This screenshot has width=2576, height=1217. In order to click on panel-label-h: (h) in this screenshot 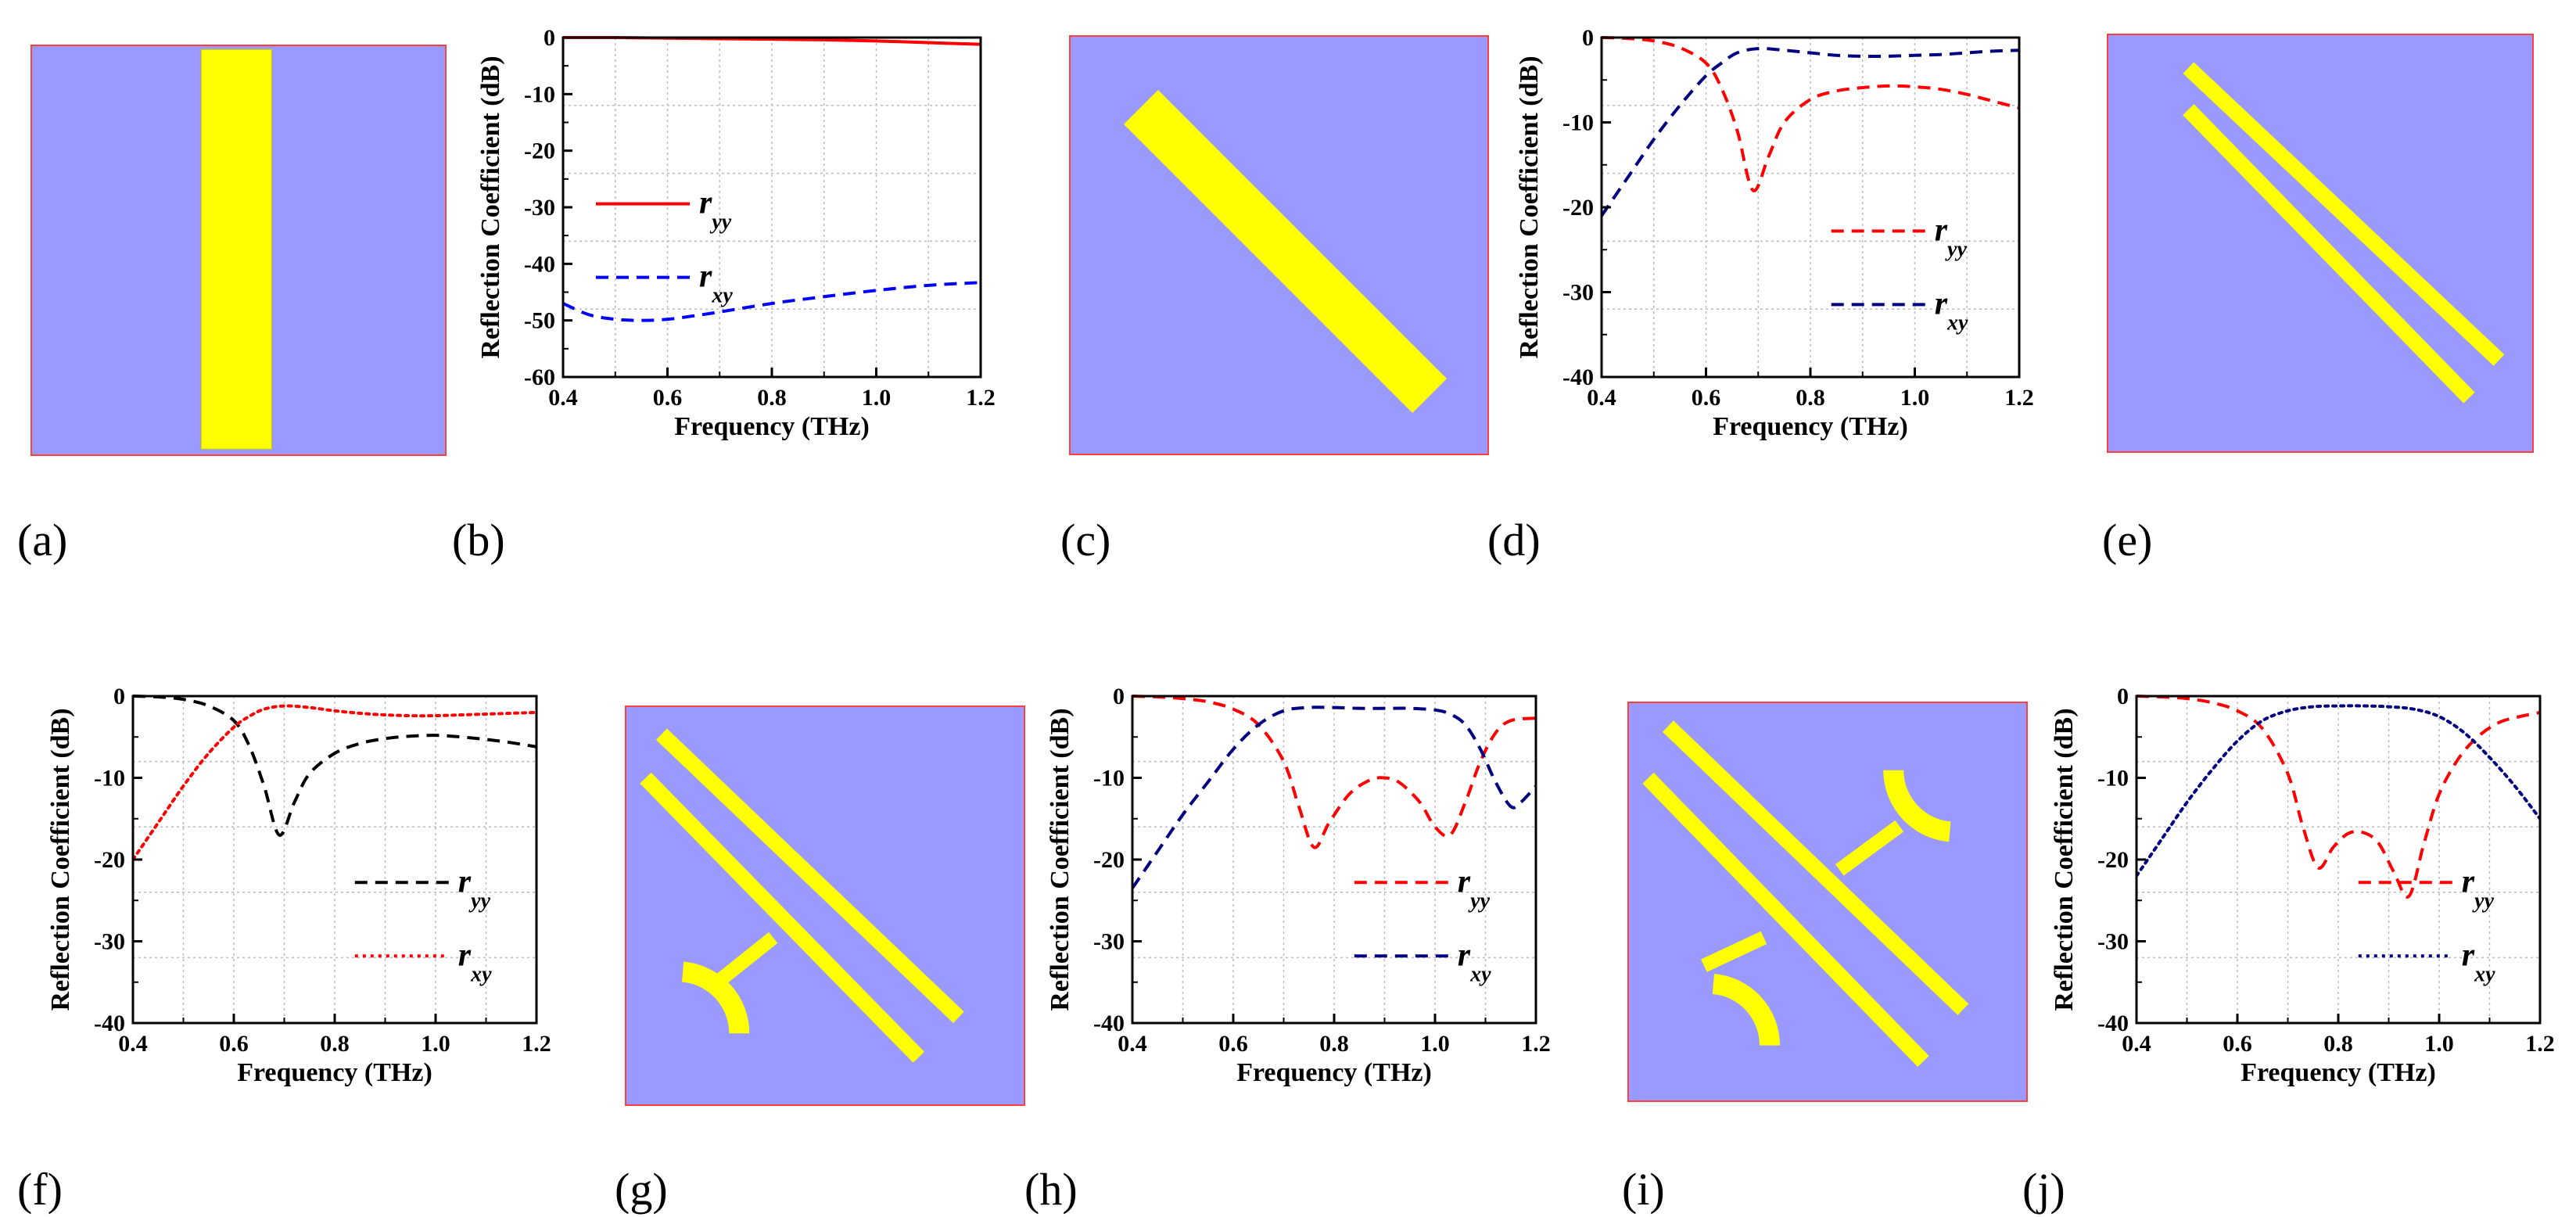, I will do `click(1051, 1189)`.